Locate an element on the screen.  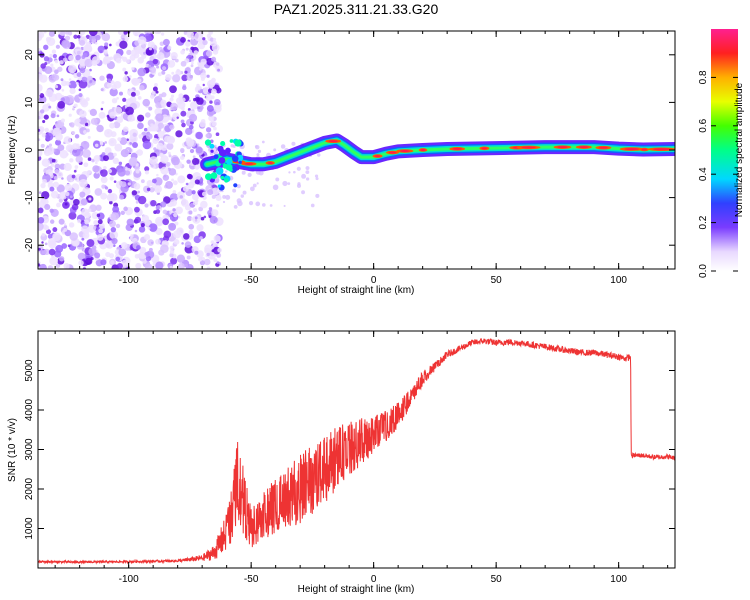
snr-ytick-label: 4000 is located at coordinates (29, 409).